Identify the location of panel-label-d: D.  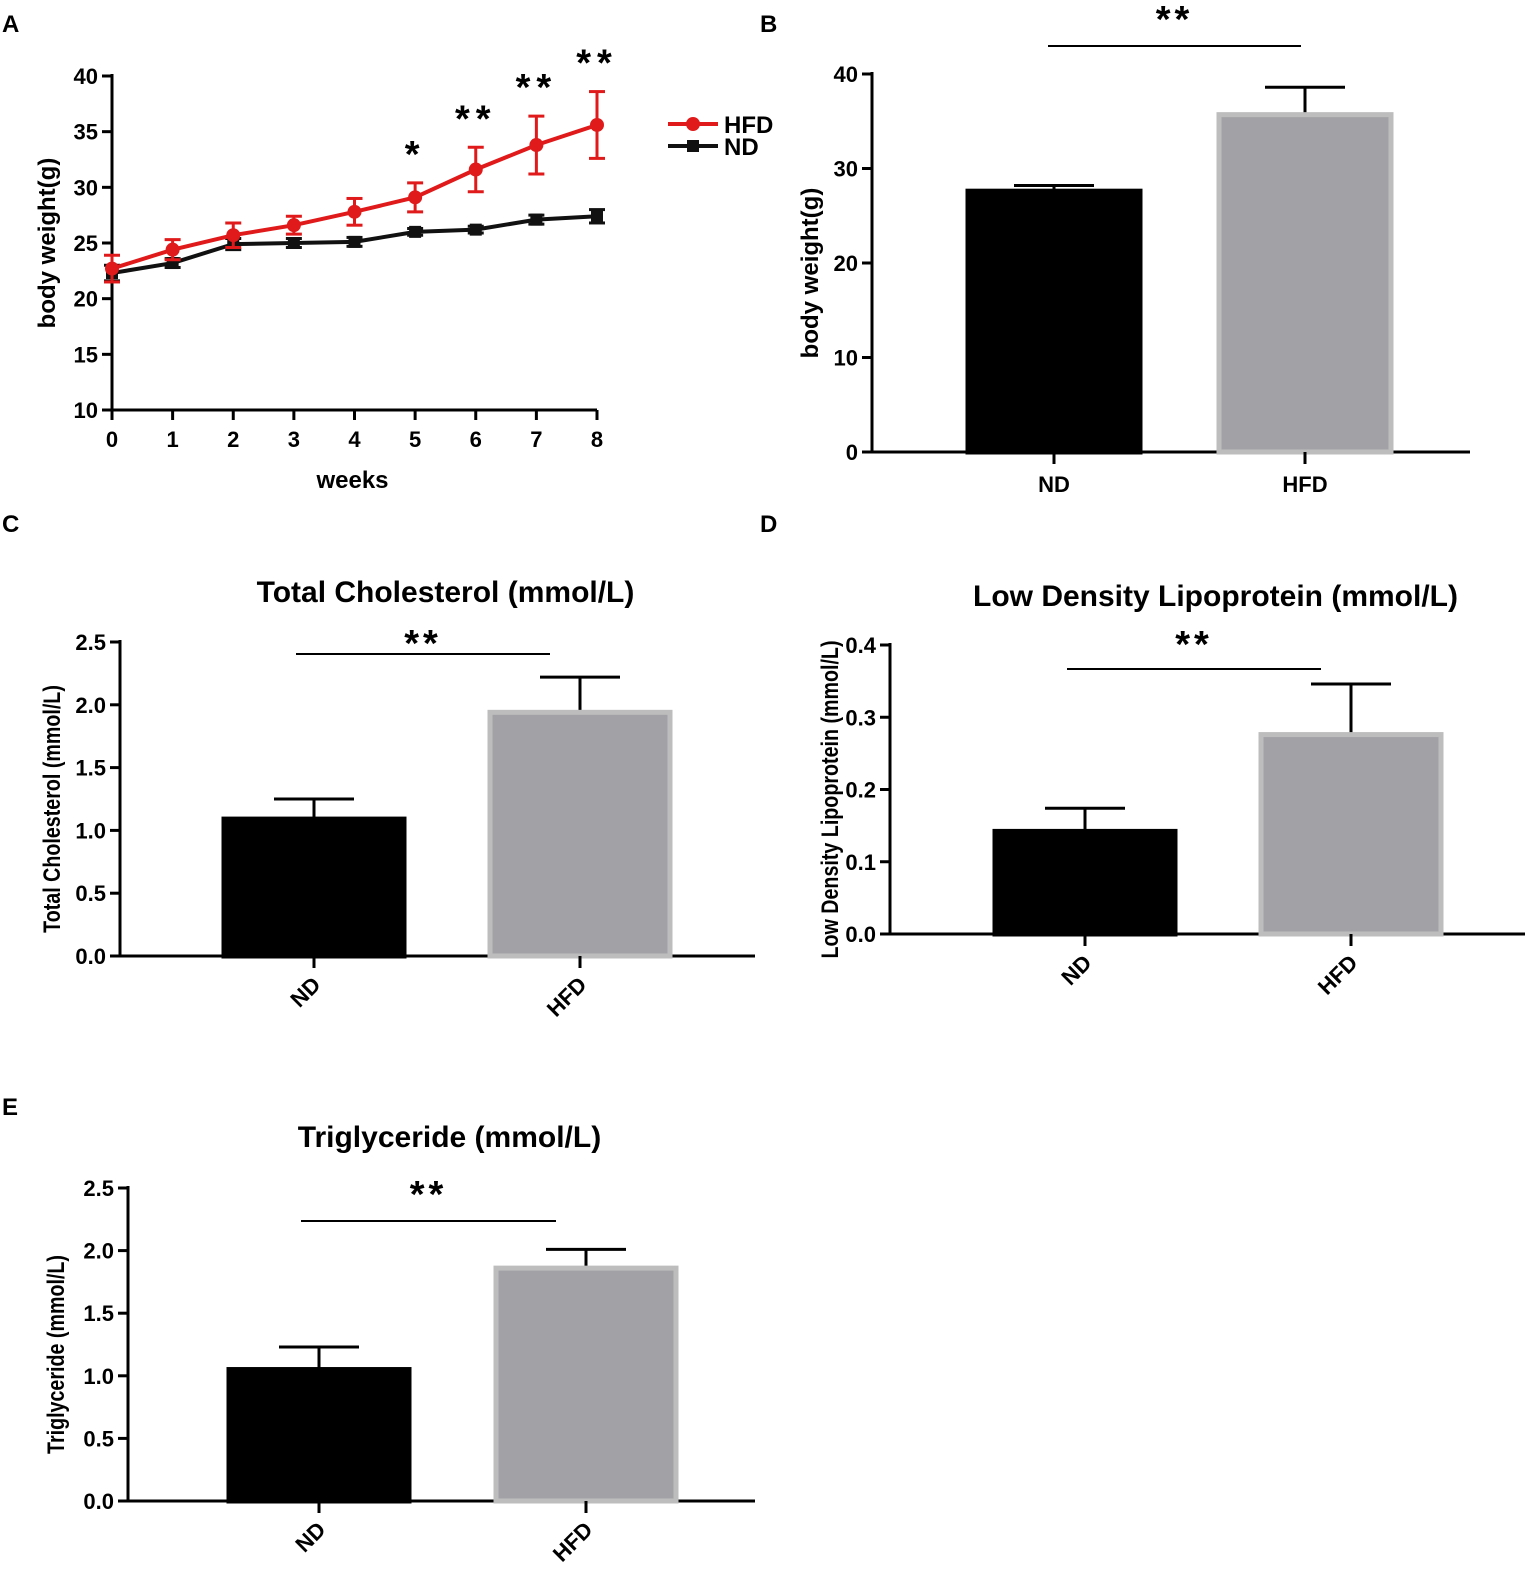
(768, 524).